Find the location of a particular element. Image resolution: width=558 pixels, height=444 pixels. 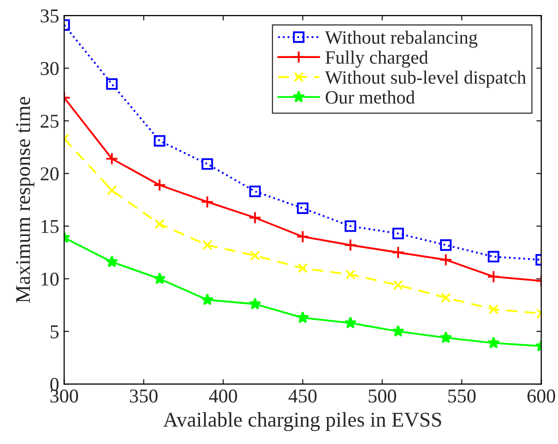

y-axis-title: Maximum response time is located at coordinates (25, 199).